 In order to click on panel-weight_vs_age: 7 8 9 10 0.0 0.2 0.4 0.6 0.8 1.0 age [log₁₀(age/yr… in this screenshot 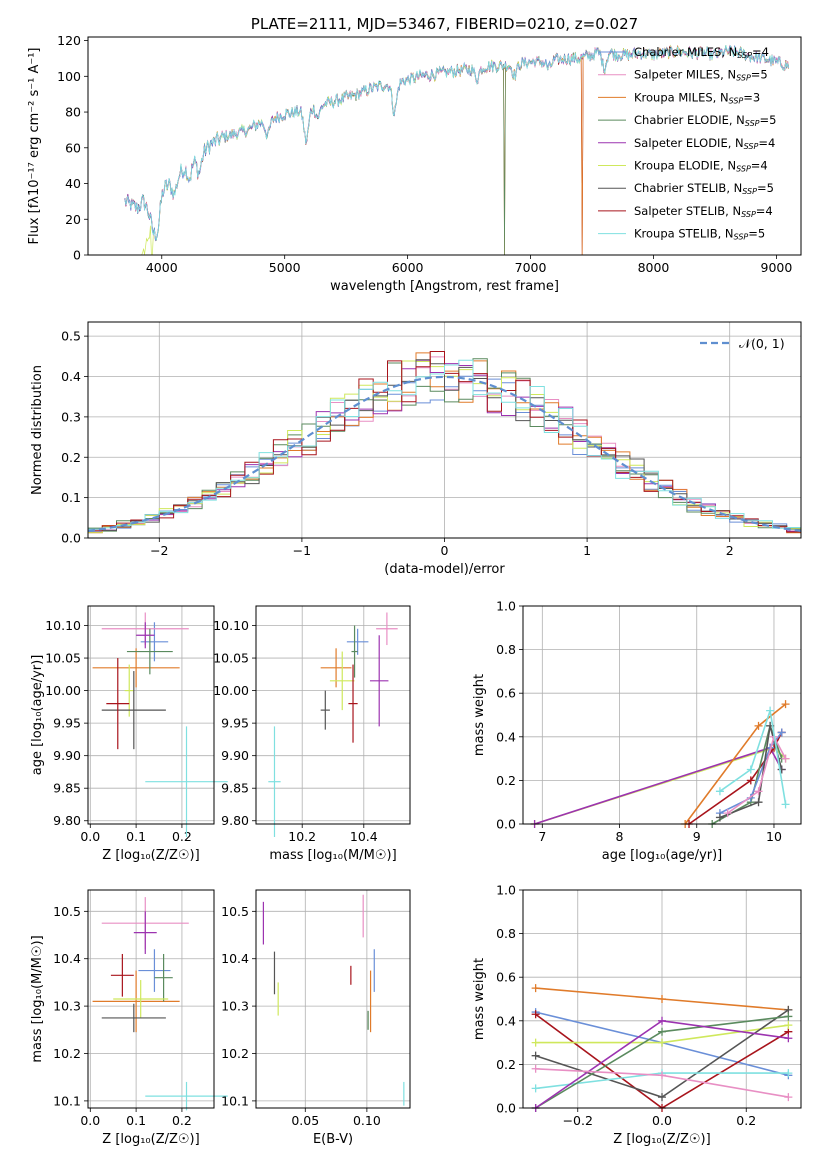, I will do `click(637, 731)`.